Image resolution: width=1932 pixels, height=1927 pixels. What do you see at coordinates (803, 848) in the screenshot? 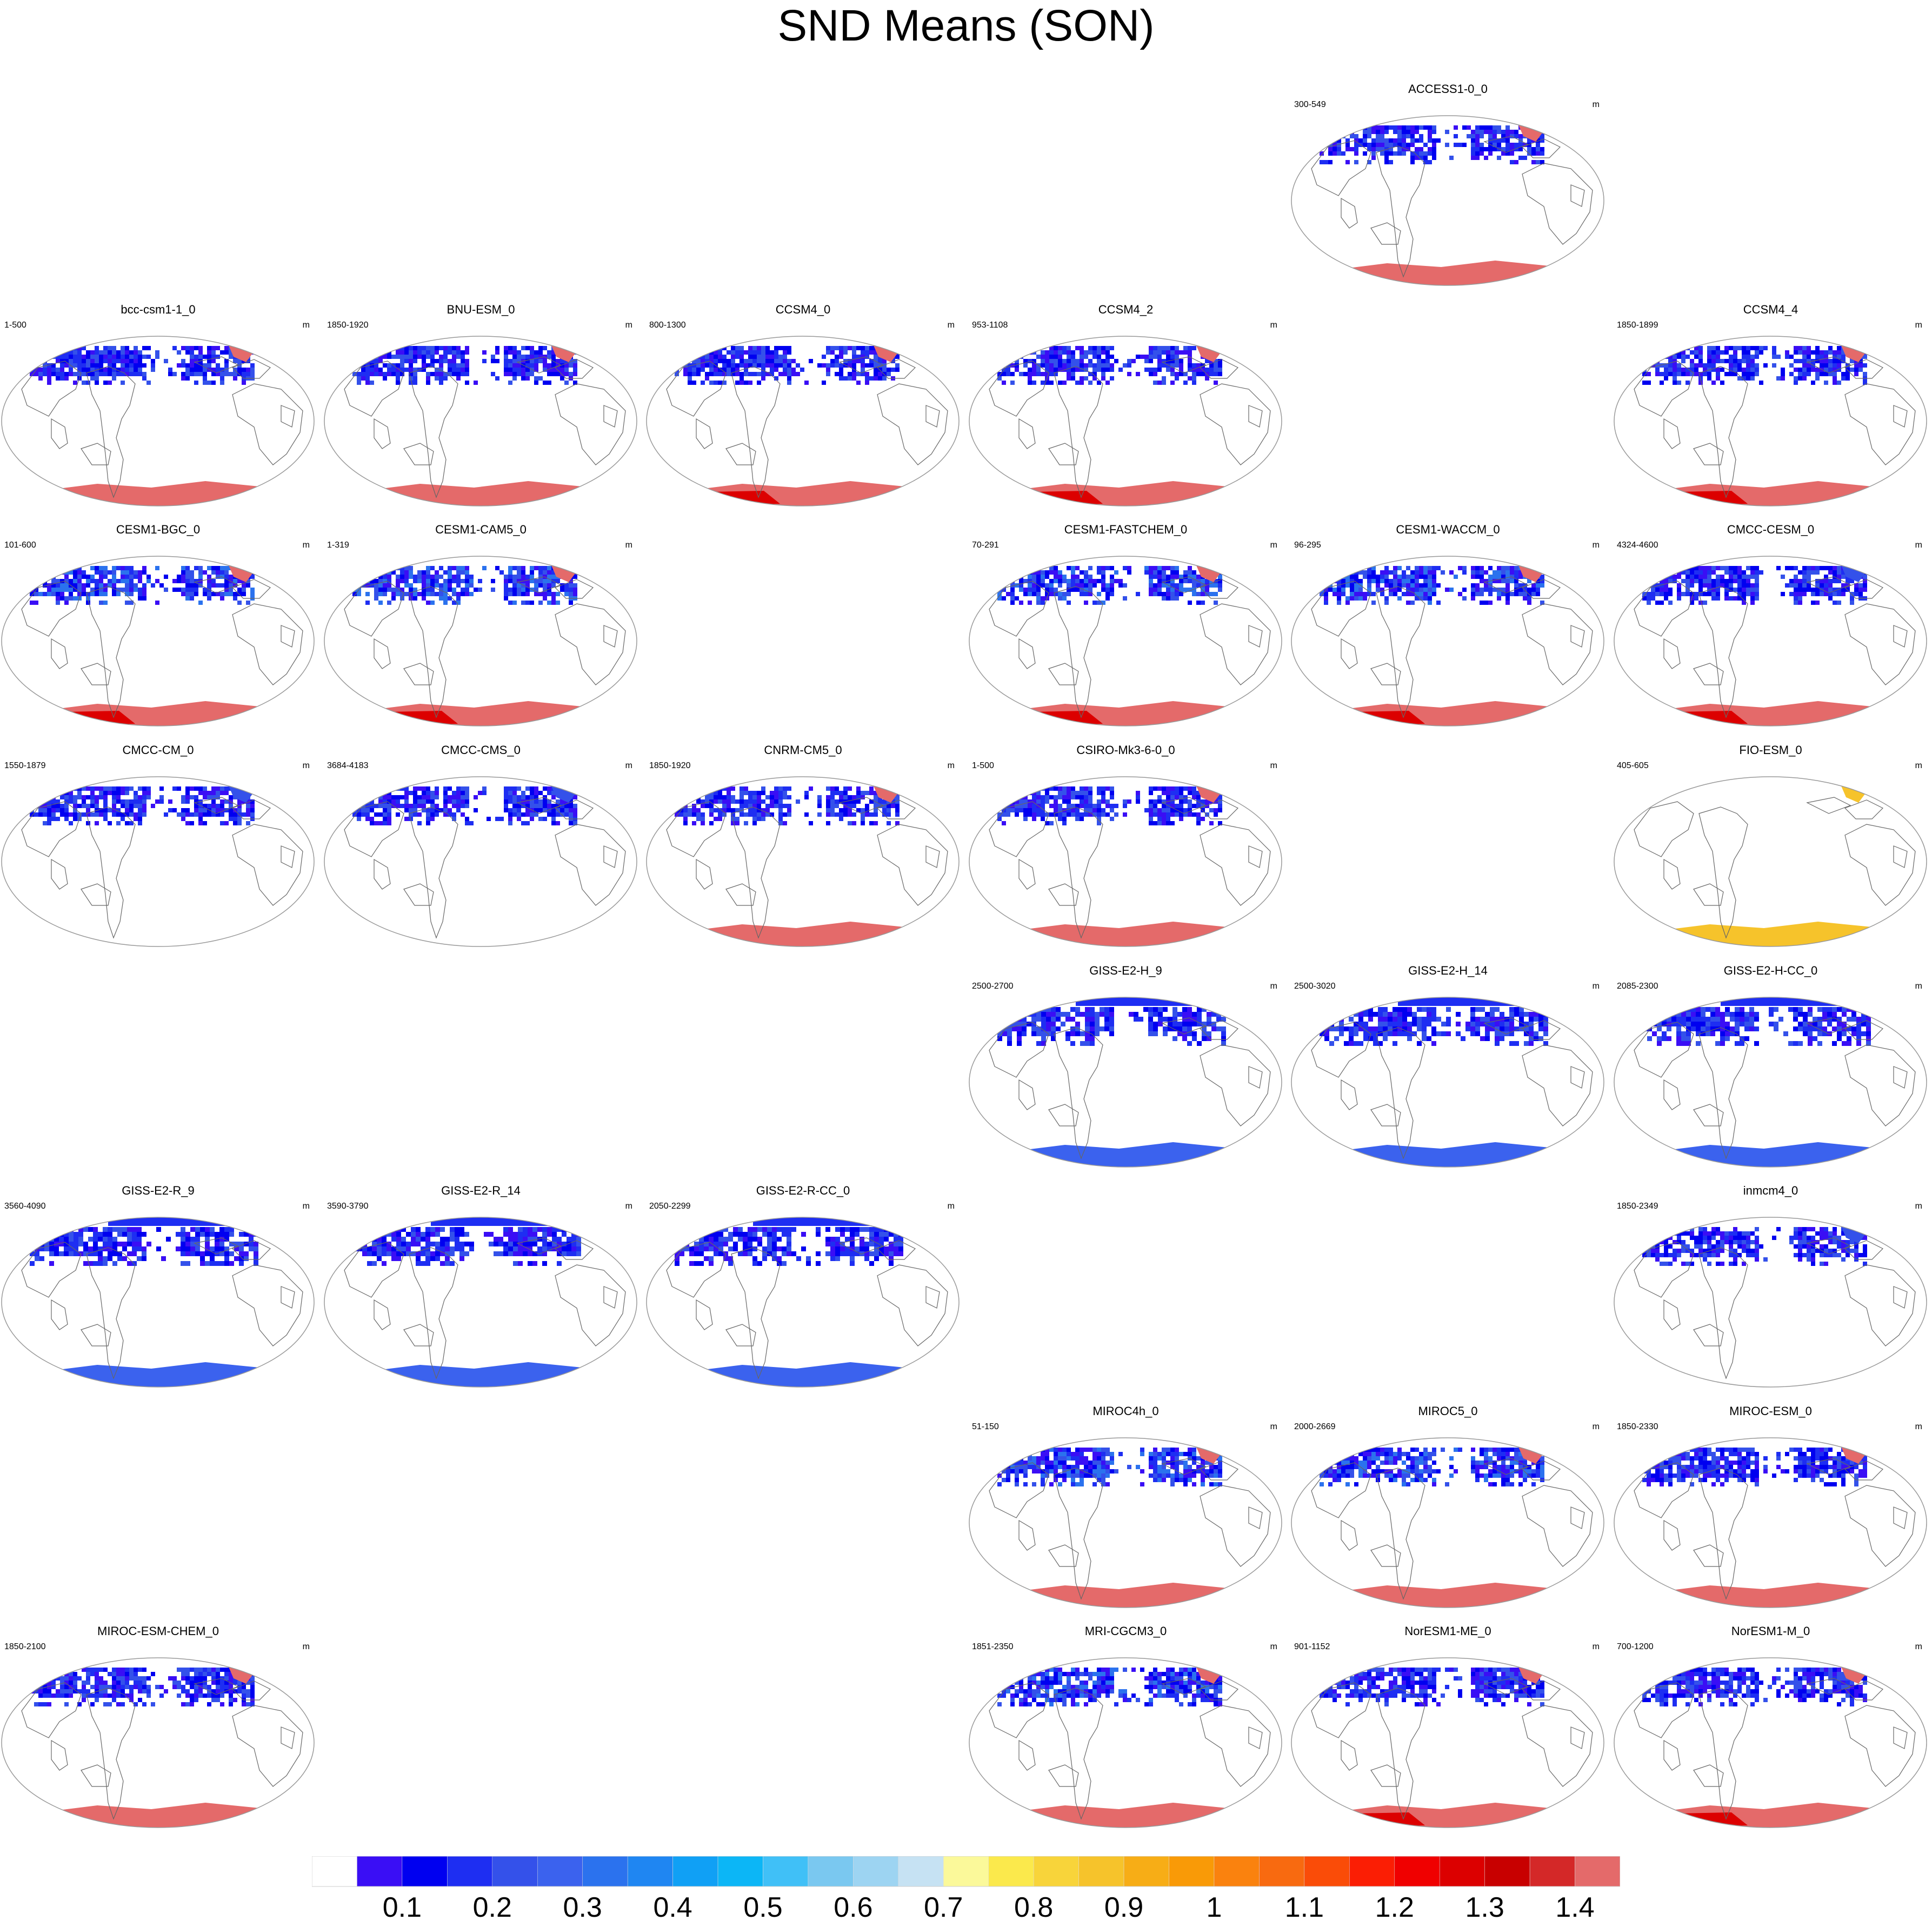
I see `map-panel: CNRM-CM5_0 1850-1920 m` at bounding box center [803, 848].